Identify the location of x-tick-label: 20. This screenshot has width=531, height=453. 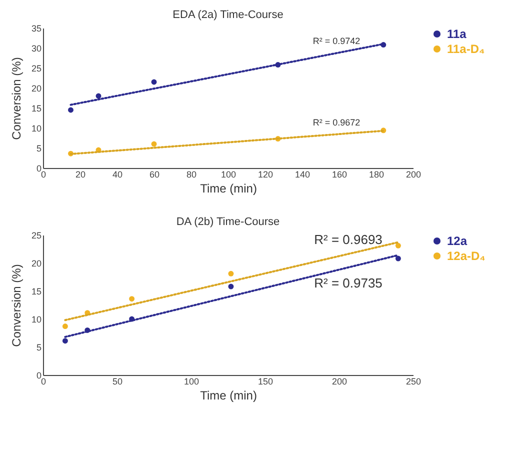
(80, 175).